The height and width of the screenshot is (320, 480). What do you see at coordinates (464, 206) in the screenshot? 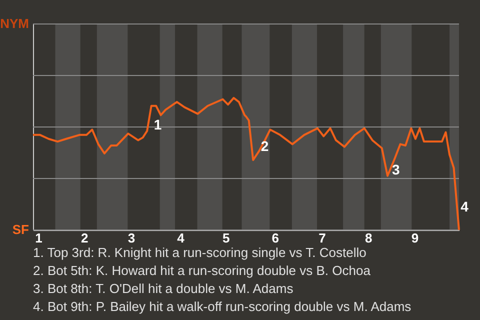
I see `annotation: 4` at bounding box center [464, 206].